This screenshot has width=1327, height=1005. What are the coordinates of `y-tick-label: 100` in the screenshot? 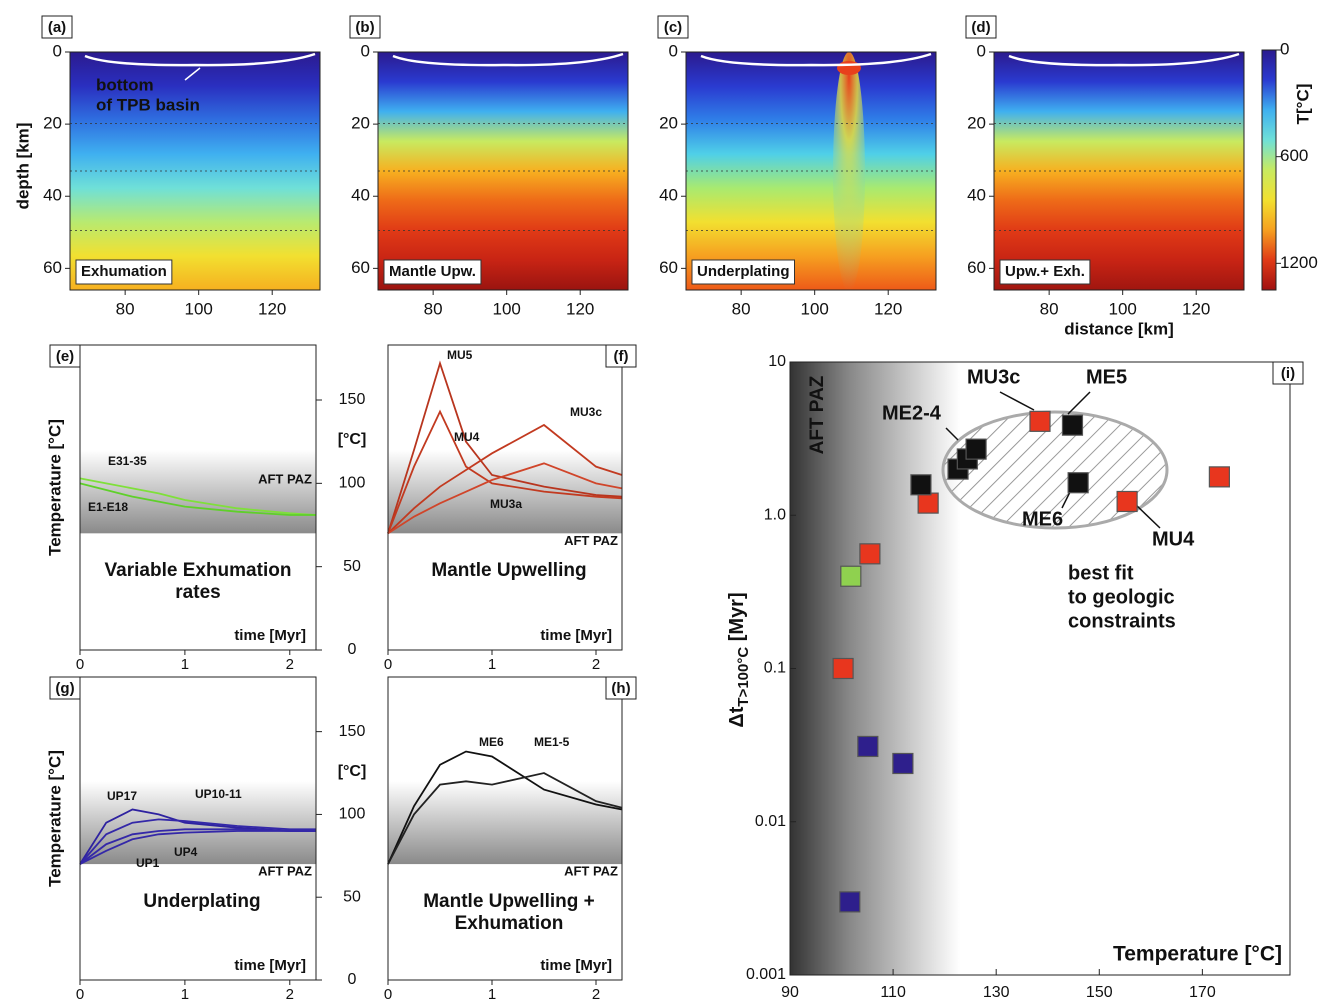 It's located at (352, 814).